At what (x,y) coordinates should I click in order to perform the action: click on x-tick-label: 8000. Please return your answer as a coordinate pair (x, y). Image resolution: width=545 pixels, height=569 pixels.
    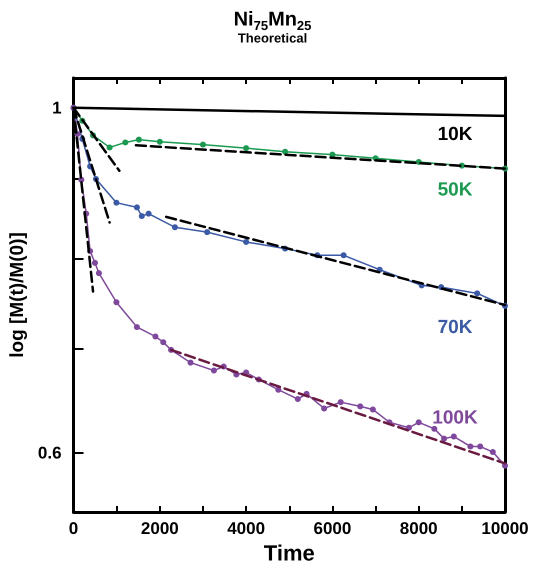
    Looking at the image, I should click on (419, 528).